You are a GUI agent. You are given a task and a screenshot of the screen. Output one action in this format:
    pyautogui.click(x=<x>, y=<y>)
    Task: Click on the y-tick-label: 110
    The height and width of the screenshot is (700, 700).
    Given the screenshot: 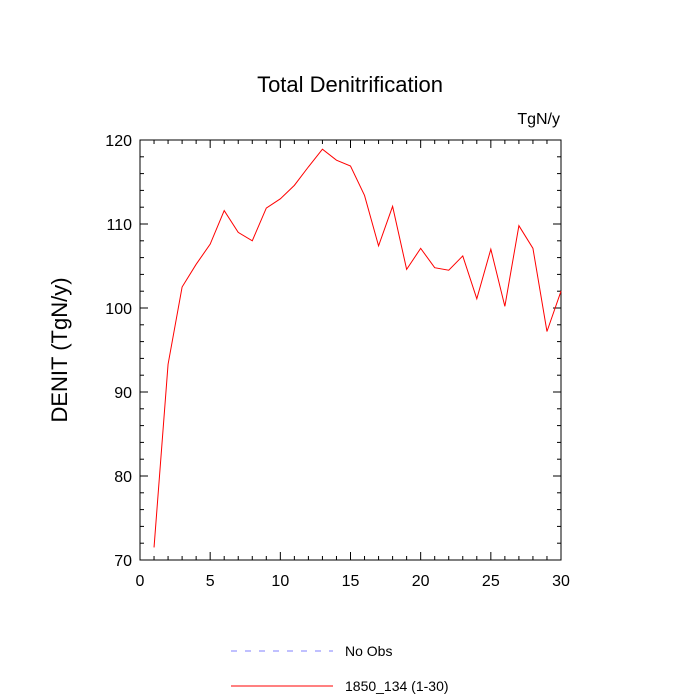 What is the action you would take?
    pyautogui.click(x=119, y=225)
    